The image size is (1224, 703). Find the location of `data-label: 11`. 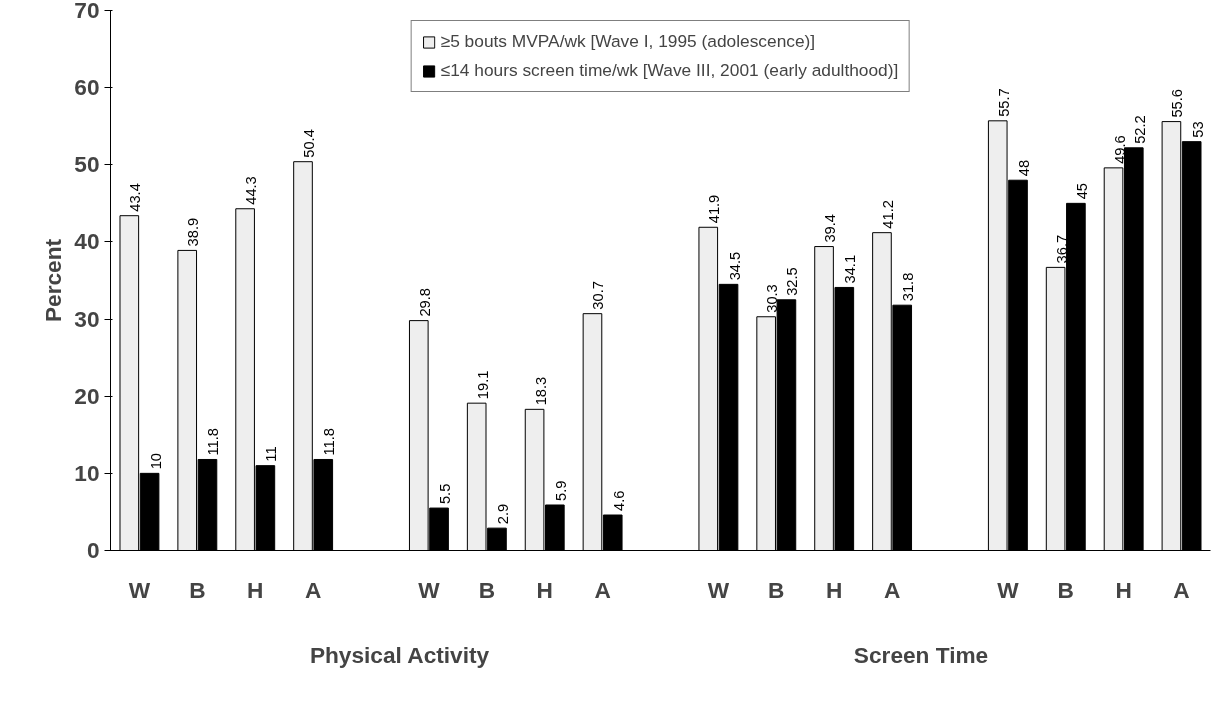

data-label: 11 is located at coordinates (271, 454).